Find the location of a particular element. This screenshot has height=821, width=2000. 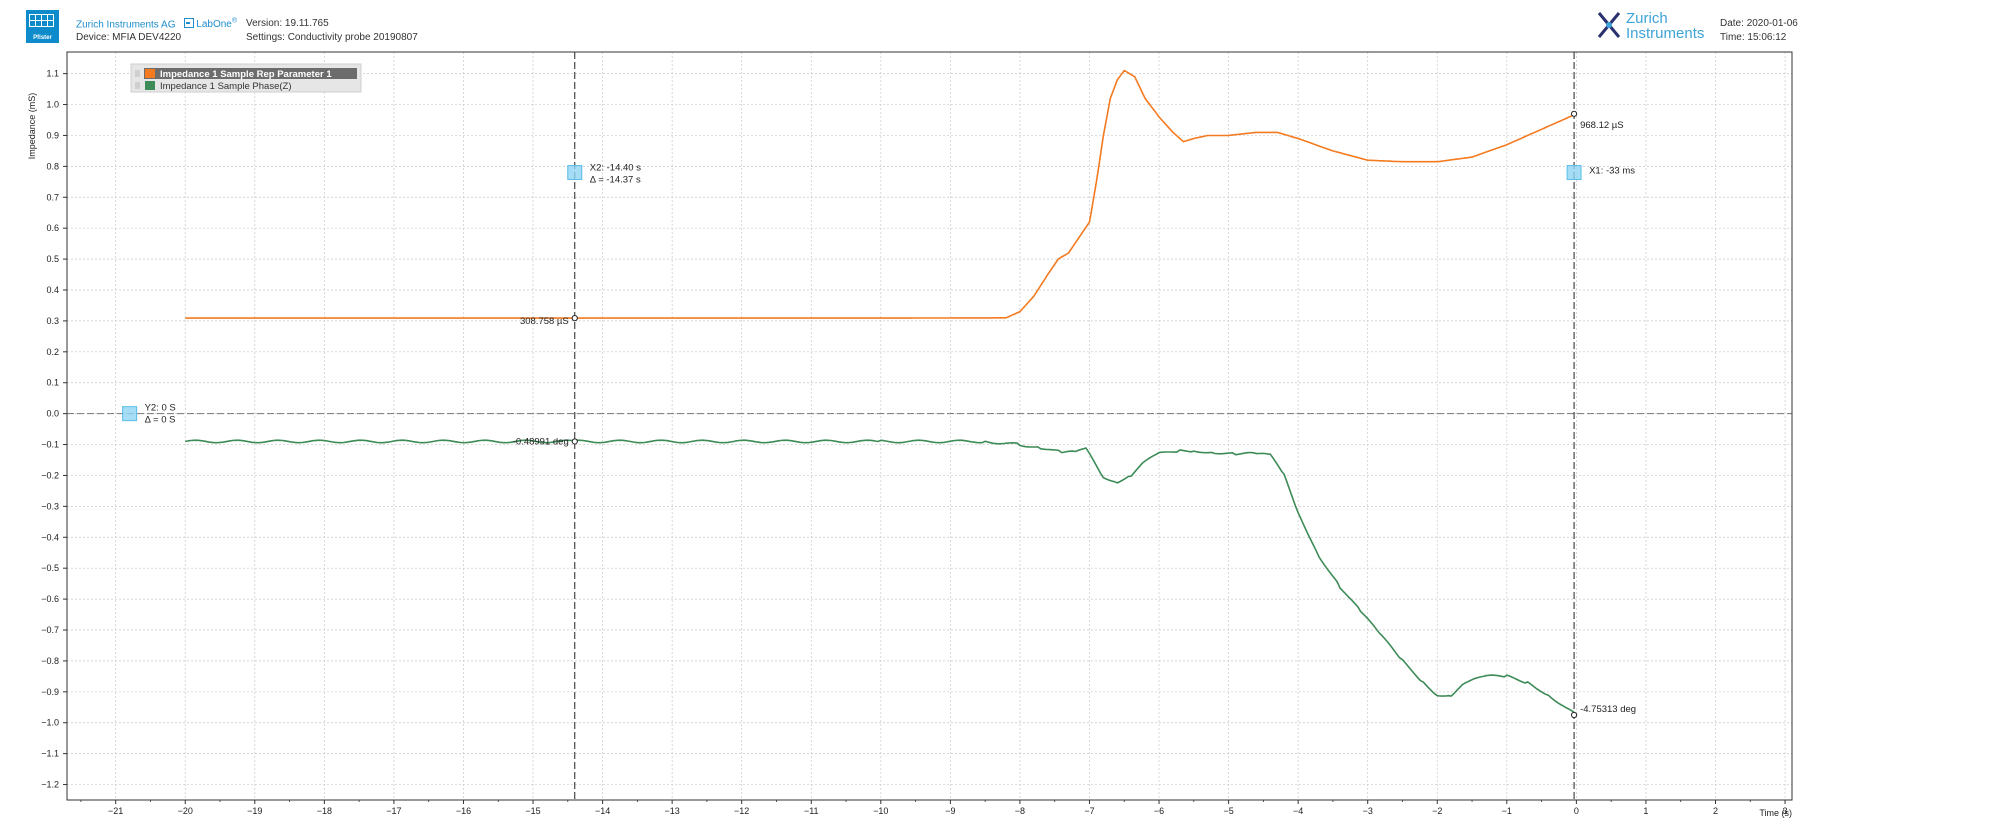

time-value: 15:06:12 is located at coordinates (1767, 37).